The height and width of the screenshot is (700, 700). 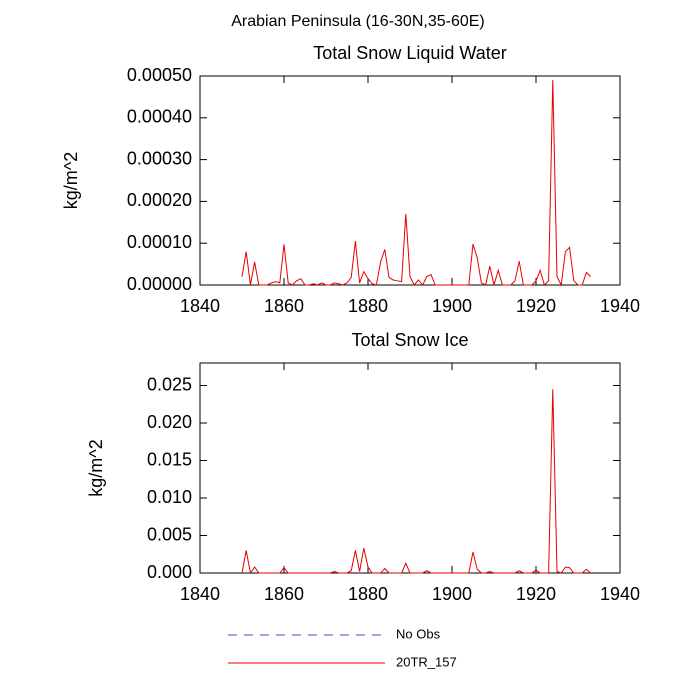 I want to click on chart-title: Total Snow Ice, so click(x=409, y=340).